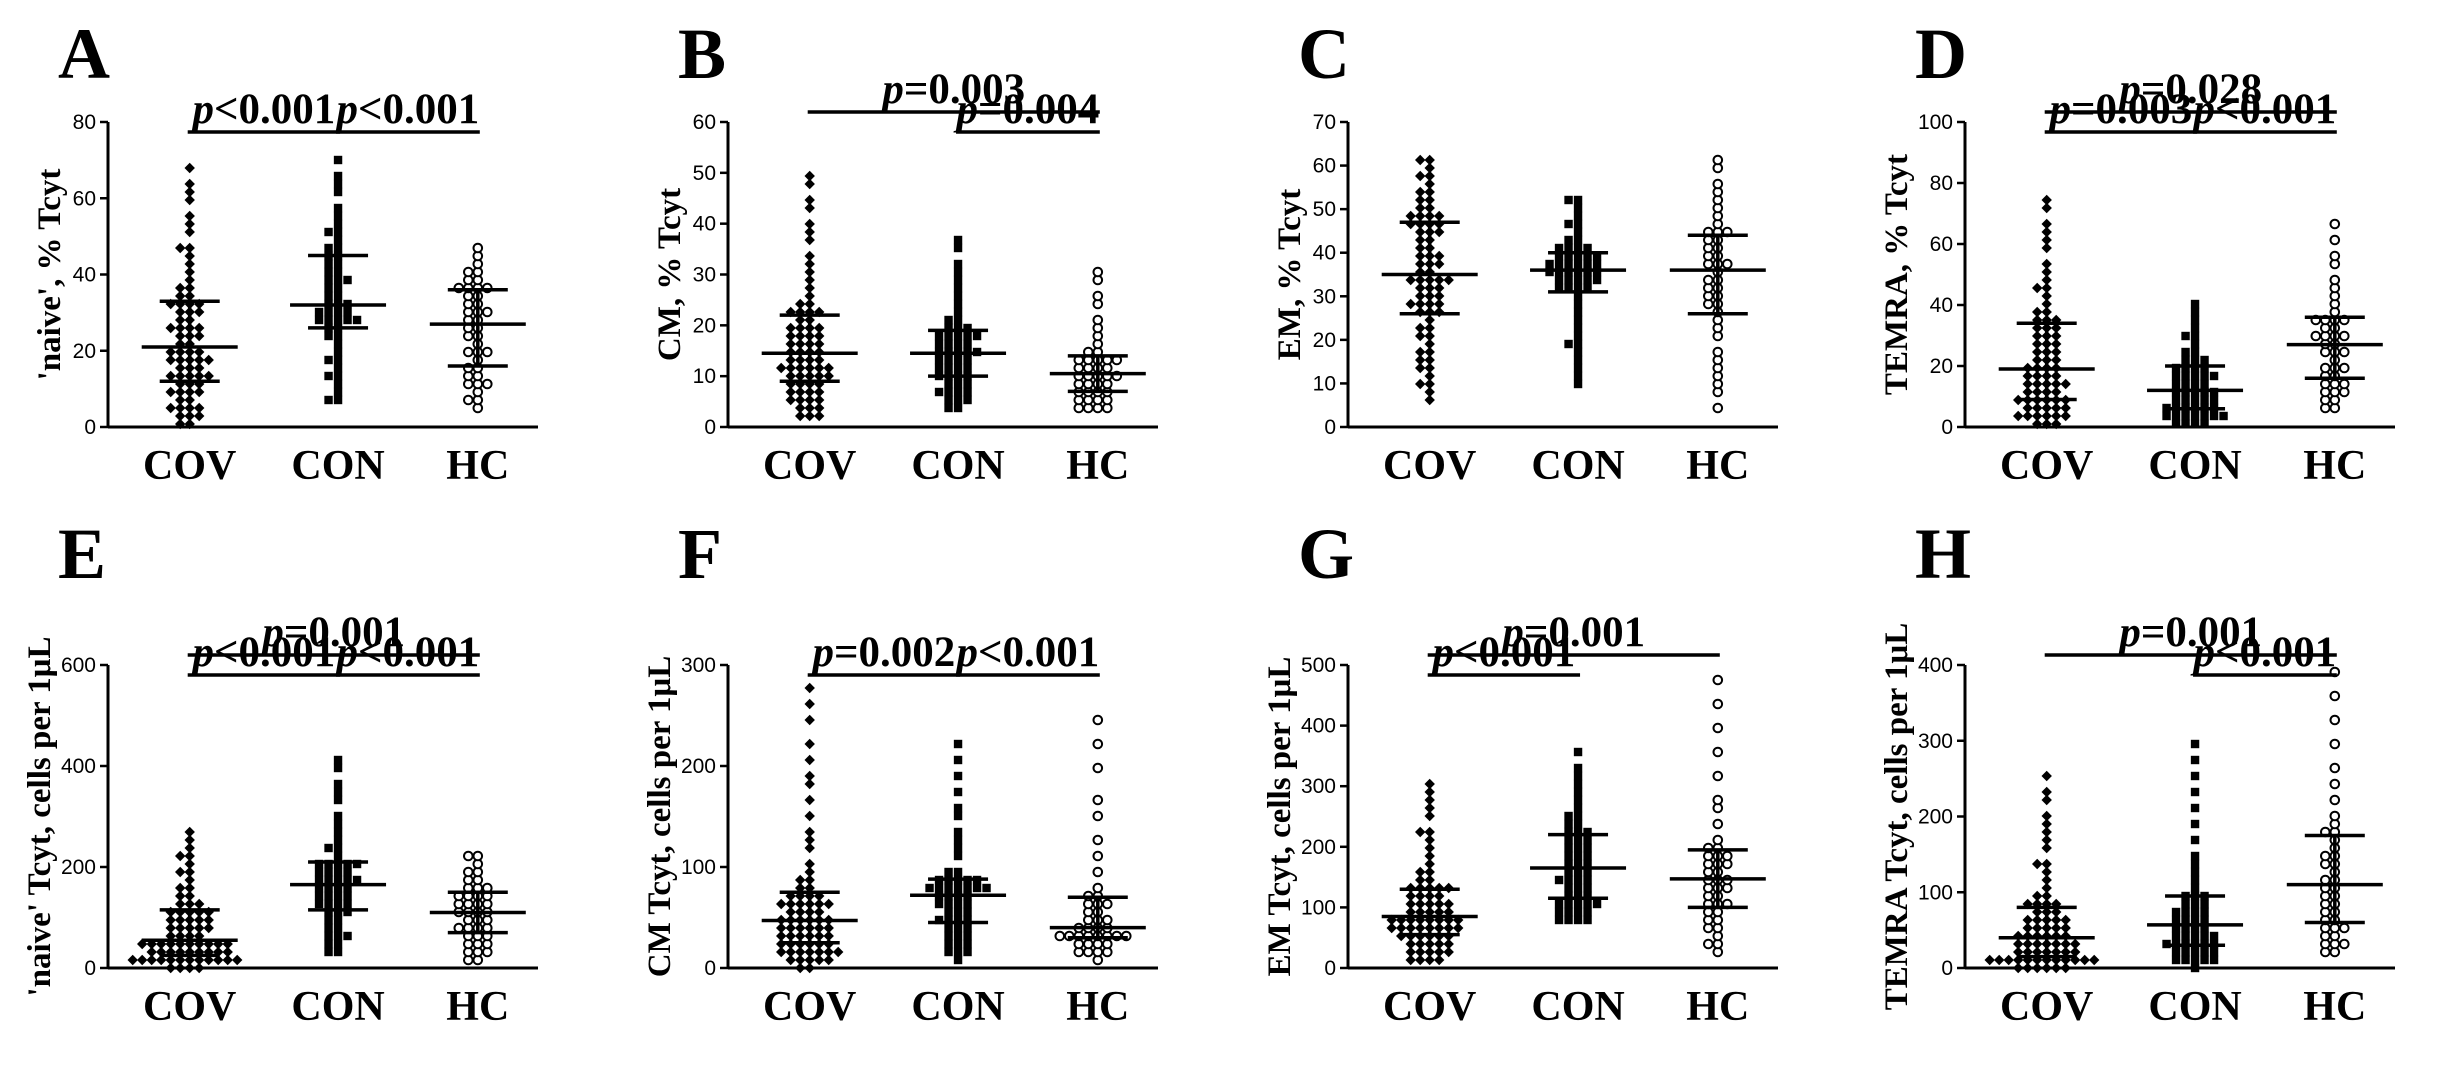 This screenshot has width=2463, height=1067. What do you see at coordinates (1038, 109) in the screenshot?
I see `p-value: =0.004` at bounding box center [1038, 109].